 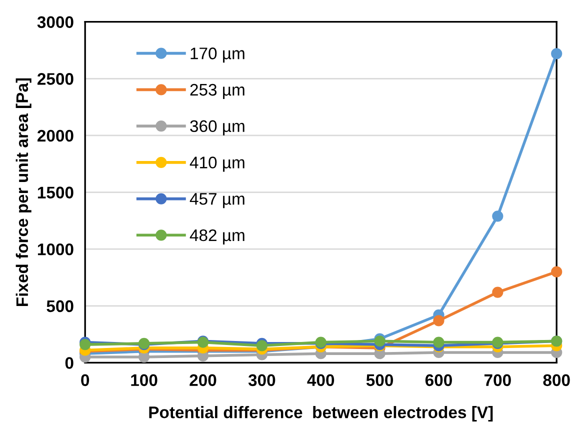 I want to click on y-tick-label: 0, so click(x=69, y=363).